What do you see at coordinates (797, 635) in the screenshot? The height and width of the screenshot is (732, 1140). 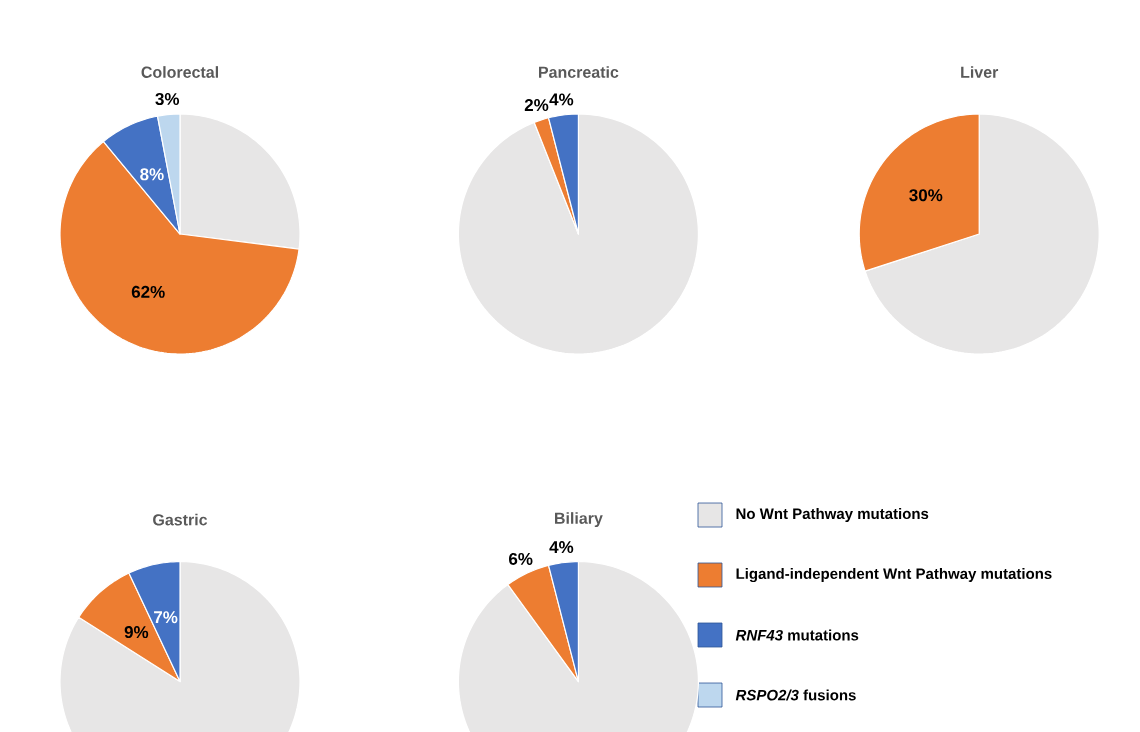 I see `legend-label: RNF43 mutations` at bounding box center [797, 635].